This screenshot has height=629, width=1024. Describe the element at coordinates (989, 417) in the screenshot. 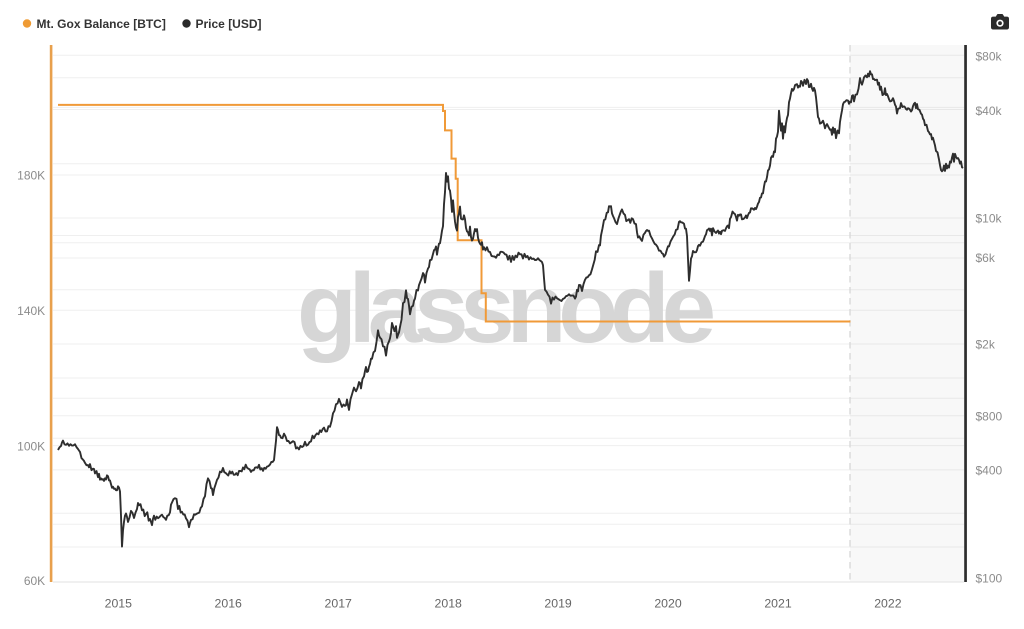

I see `svg-text: $800` at that location.